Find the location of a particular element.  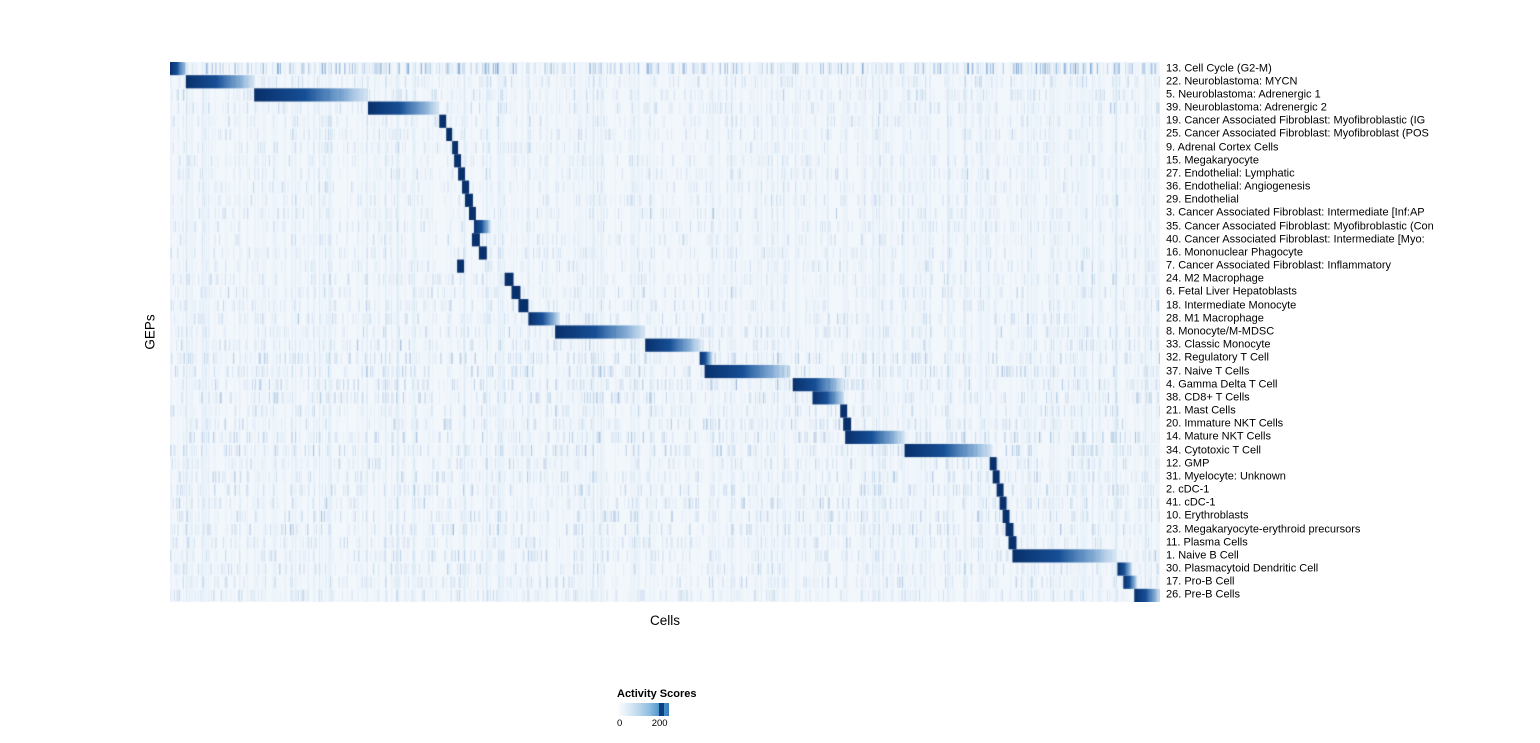

row-label: 39. Neuroblastoma: Adrenergic 2 is located at coordinates (1246, 107).